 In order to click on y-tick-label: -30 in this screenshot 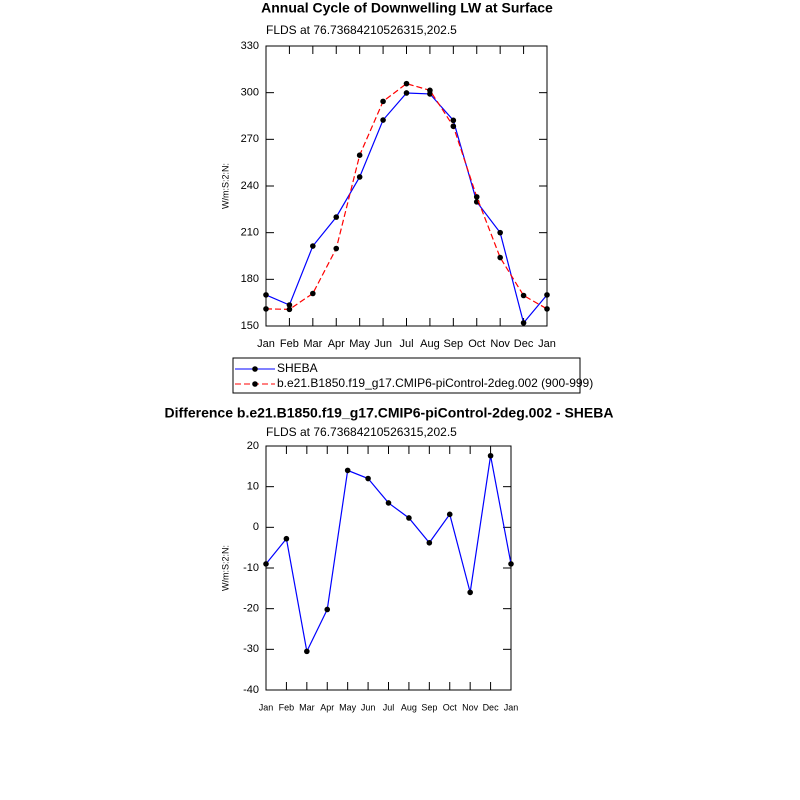, I will do `click(251, 649)`.